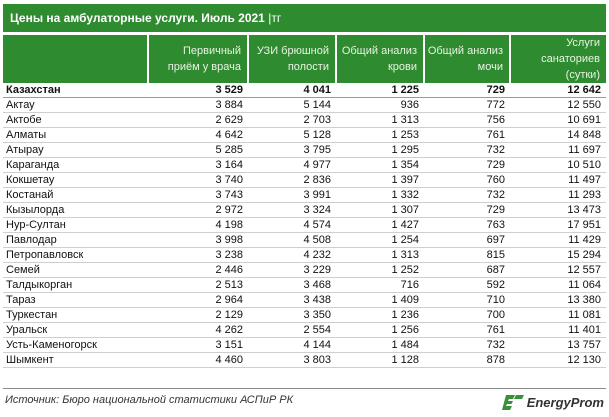  I want to click on table-row: Усть-Каменогорск 3 151 4 144 1 484 732 13 757, so click(304, 345).